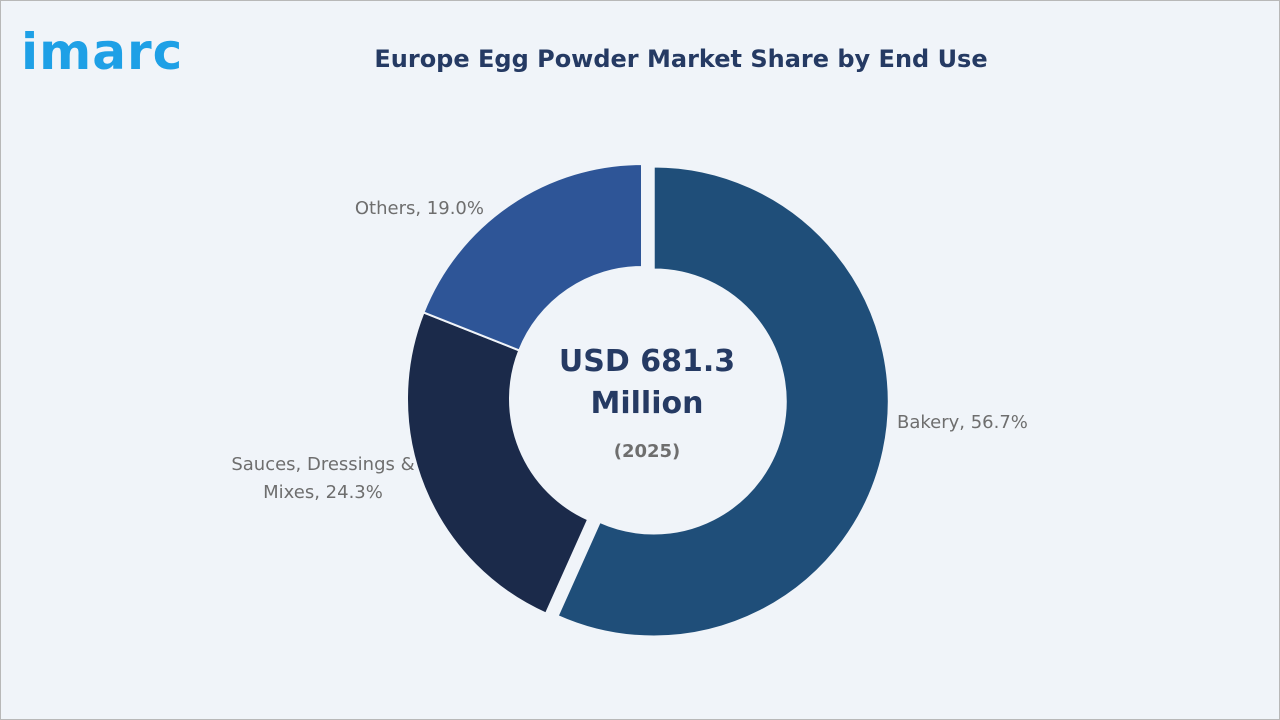 Image resolution: width=1280 pixels, height=720 pixels. I want to click on center-value: USD 681.3 Million, so click(647, 382).